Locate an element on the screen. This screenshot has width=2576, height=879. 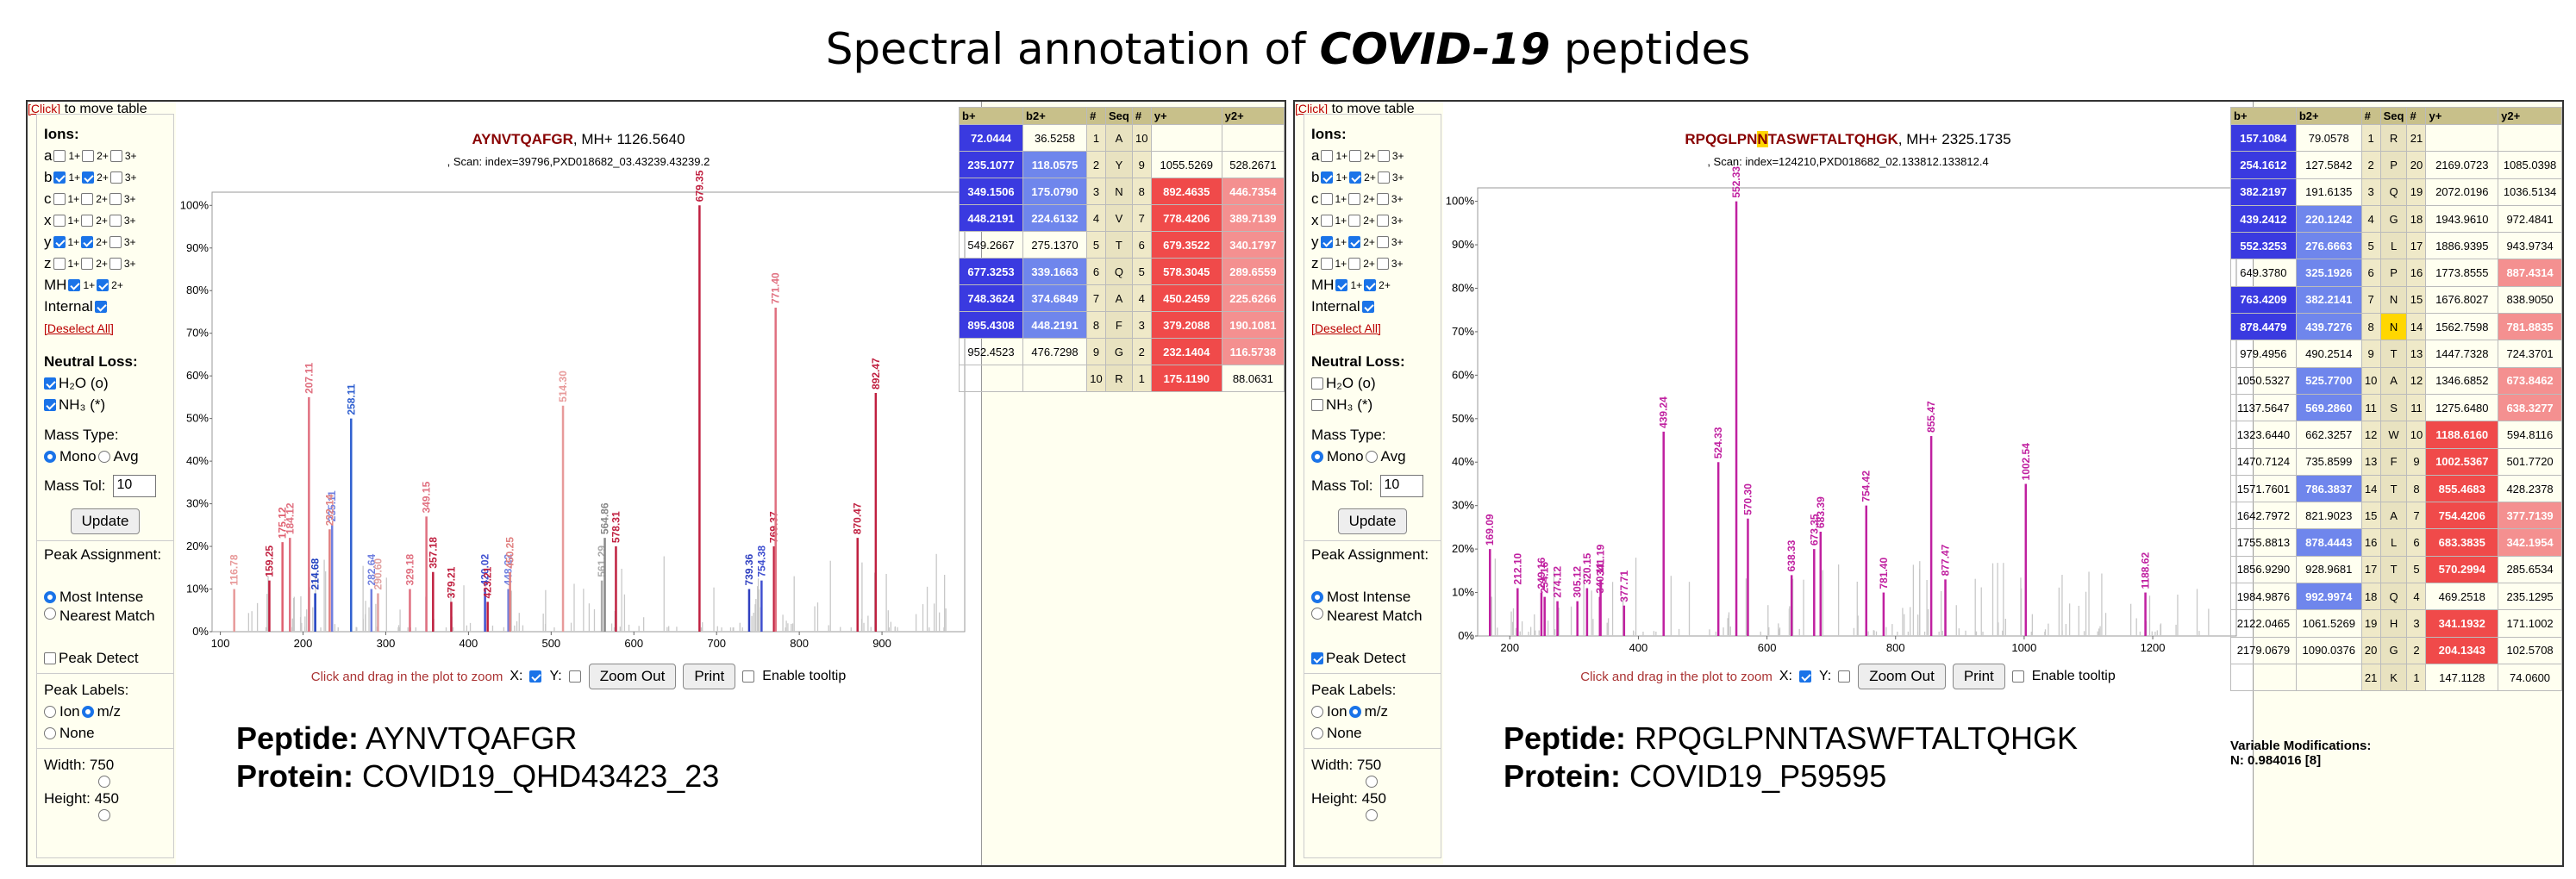
peptide-header: AYNVTQAFGR, MH+ 1126.5640 is located at coordinates (578, 139).